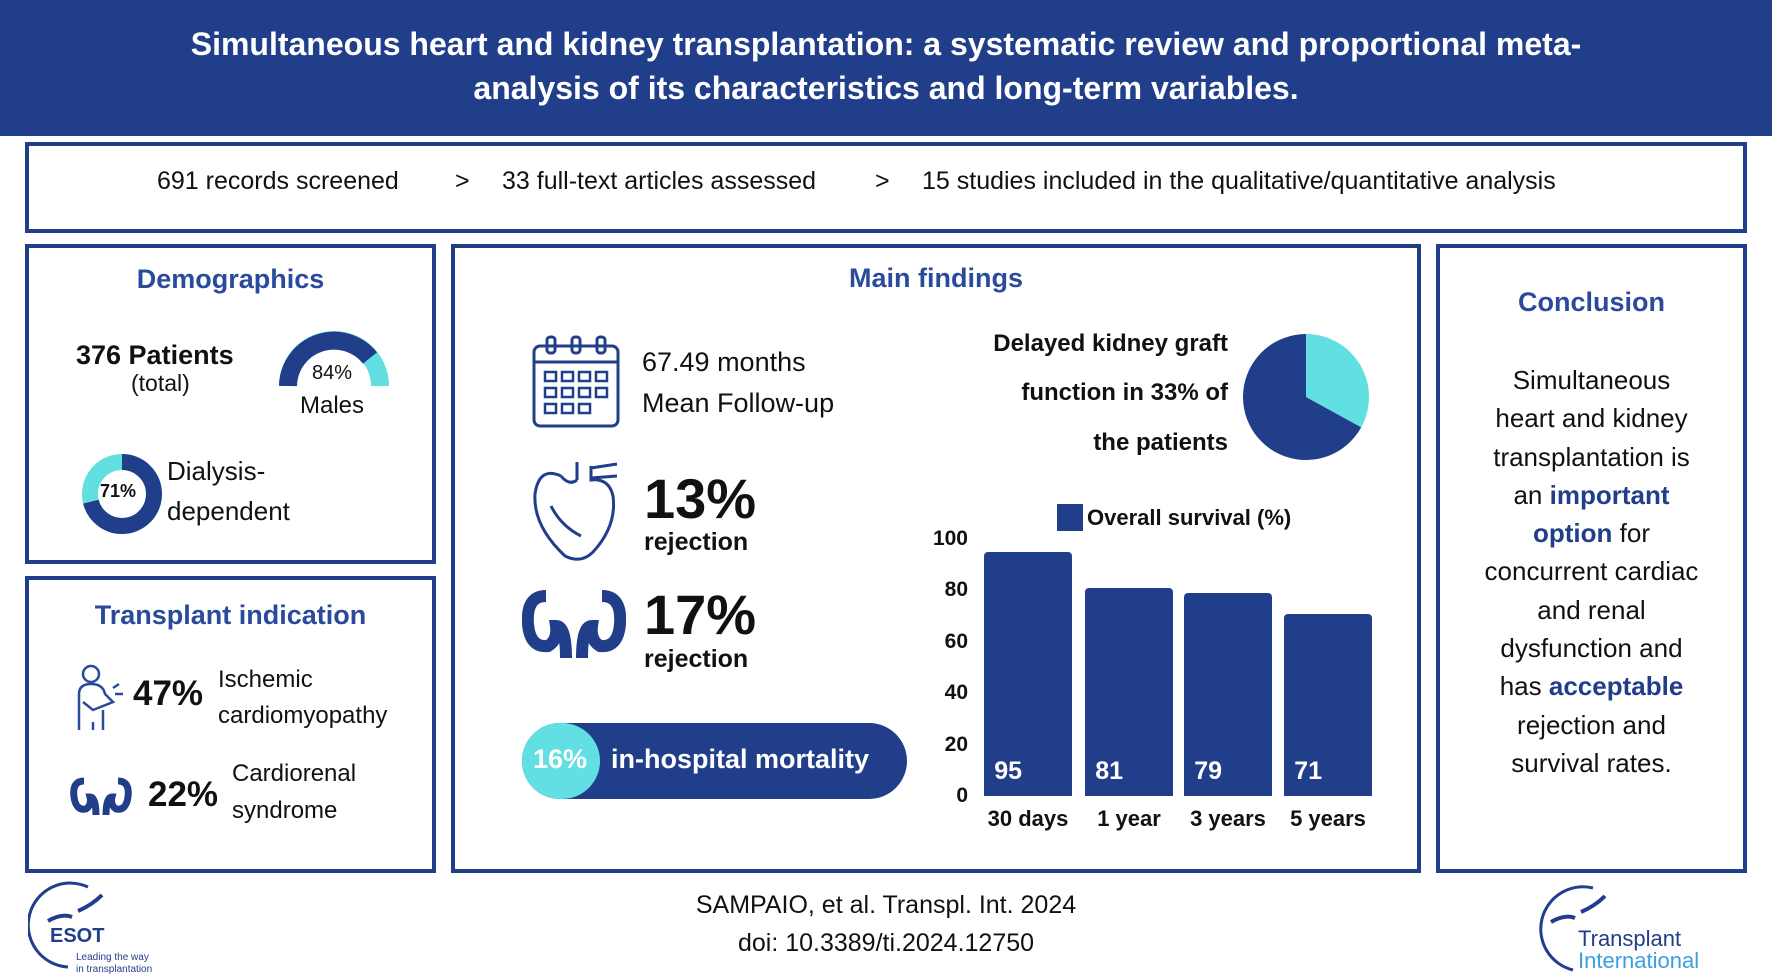  What do you see at coordinates (724, 362) in the screenshot?
I see `followup-value: 67.49 months` at bounding box center [724, 362].